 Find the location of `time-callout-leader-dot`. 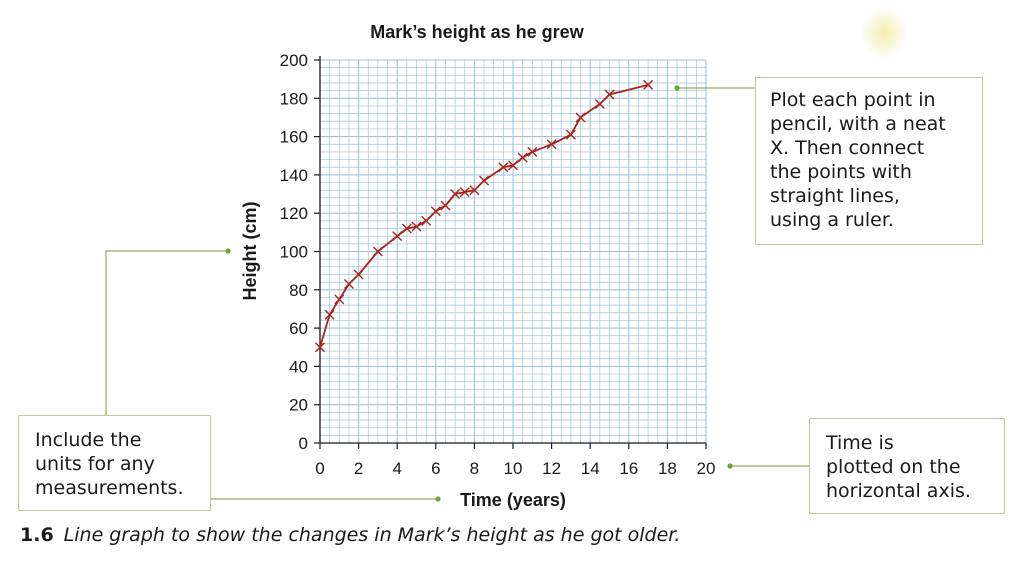

time-callout-leader-dot is located at coordinates (730, 466).